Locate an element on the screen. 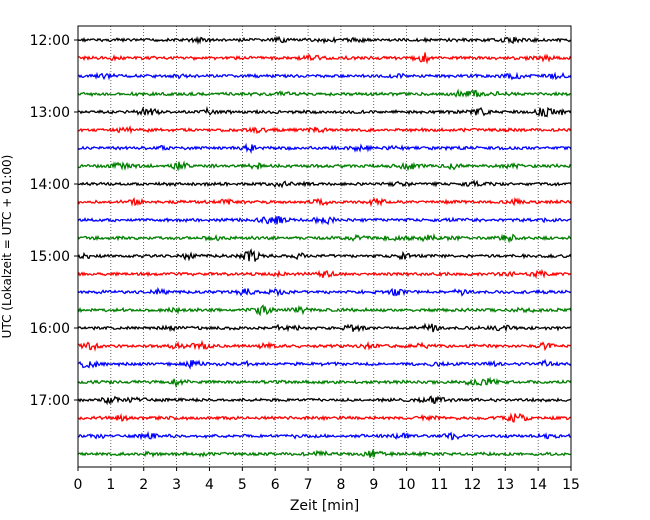  x-tick-label: 3 is located at coordinates (176, 485).